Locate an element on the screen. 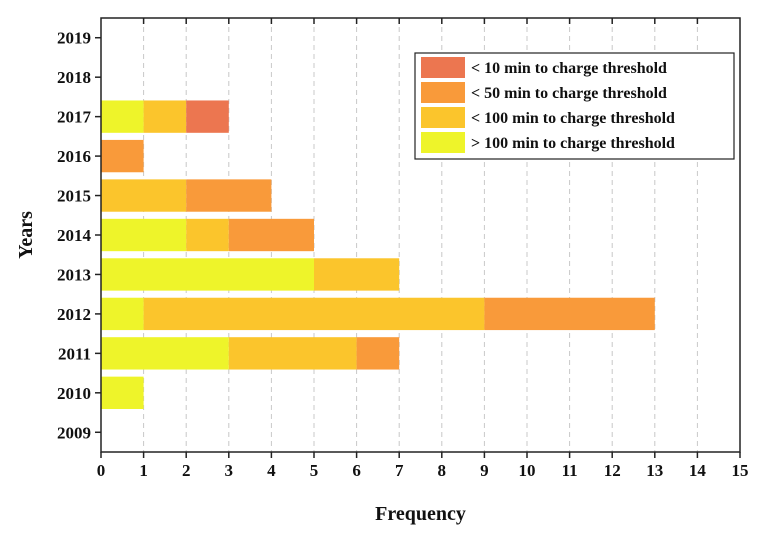  legend-box is located at coordinates (574, 106).